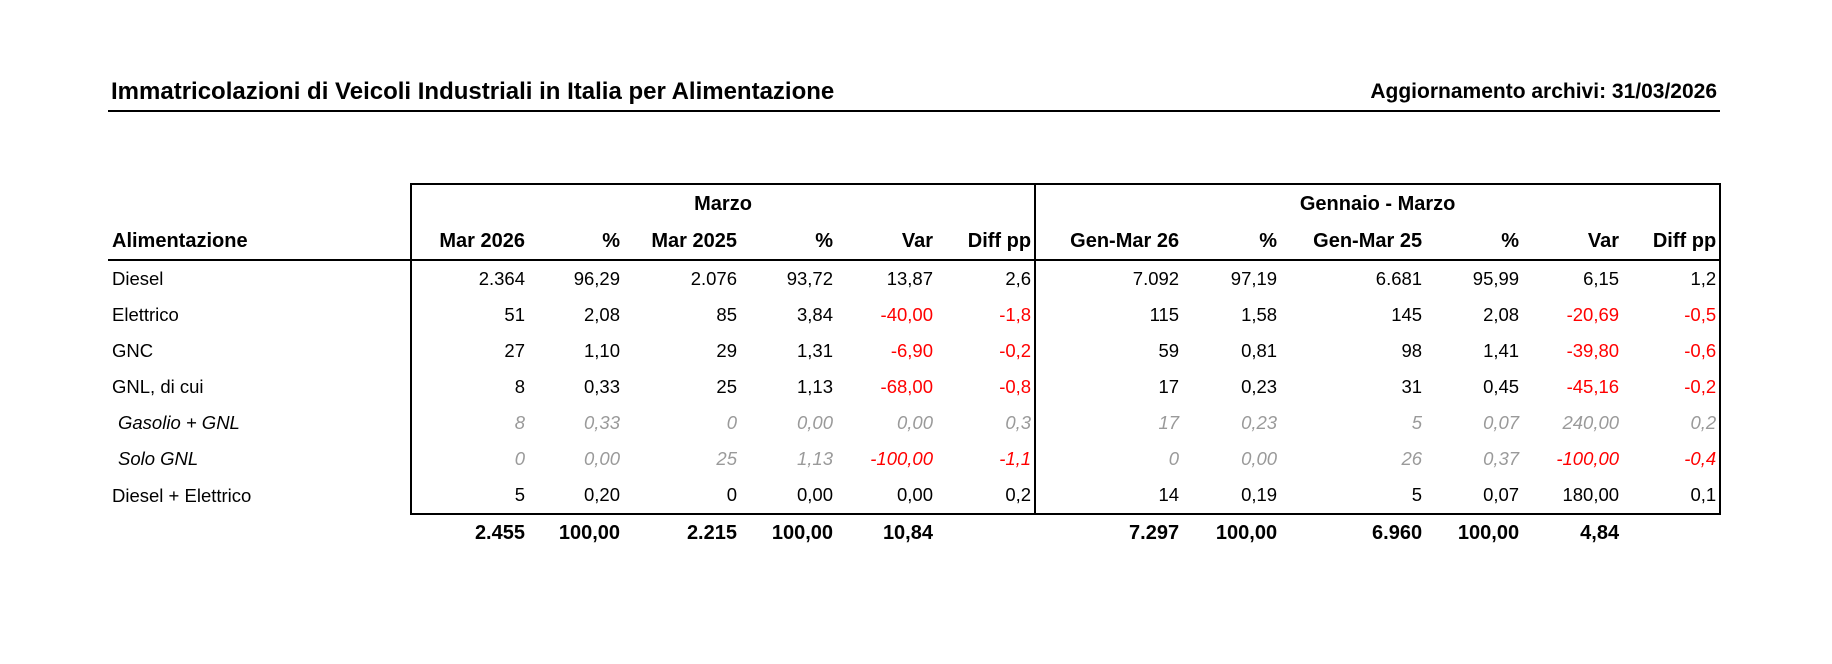  Describe the element at coordinates (1407, 314) in the screenshot. I see `table-cell: 145` at that location.